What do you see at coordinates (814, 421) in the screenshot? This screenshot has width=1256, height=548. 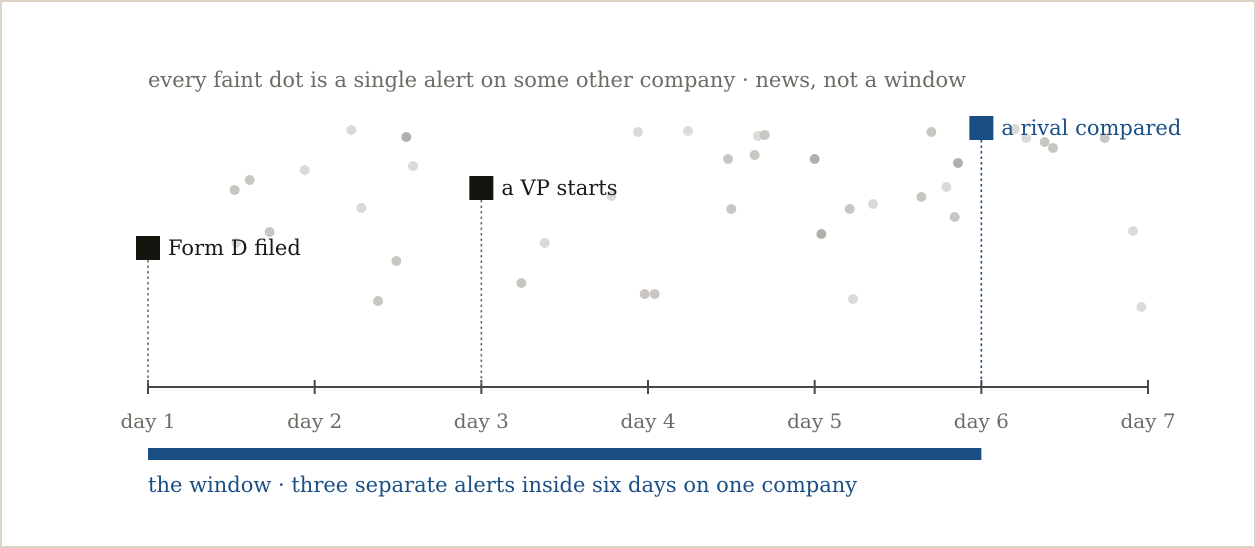 I see `tick-label-day-5: day 5` at bounding box center [814, 421].